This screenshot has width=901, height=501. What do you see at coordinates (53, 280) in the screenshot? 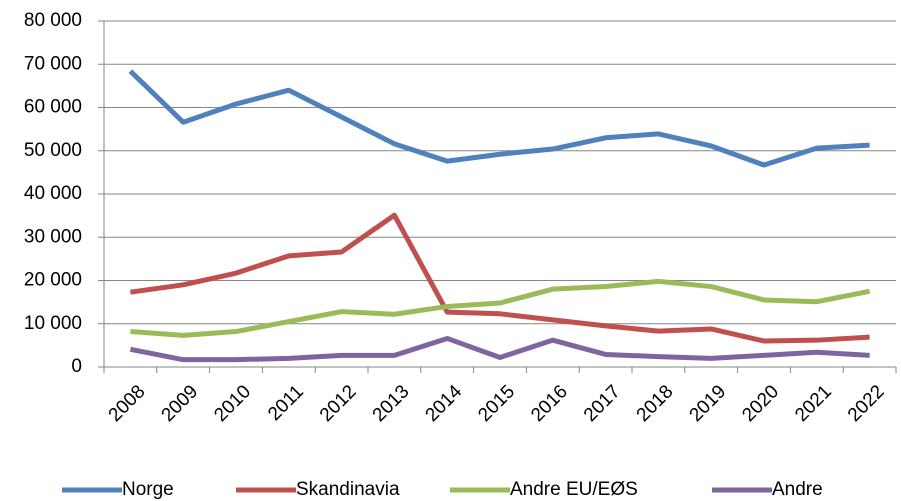
I see `y-tick-label: 20 000` at bounding box center [53, 280].